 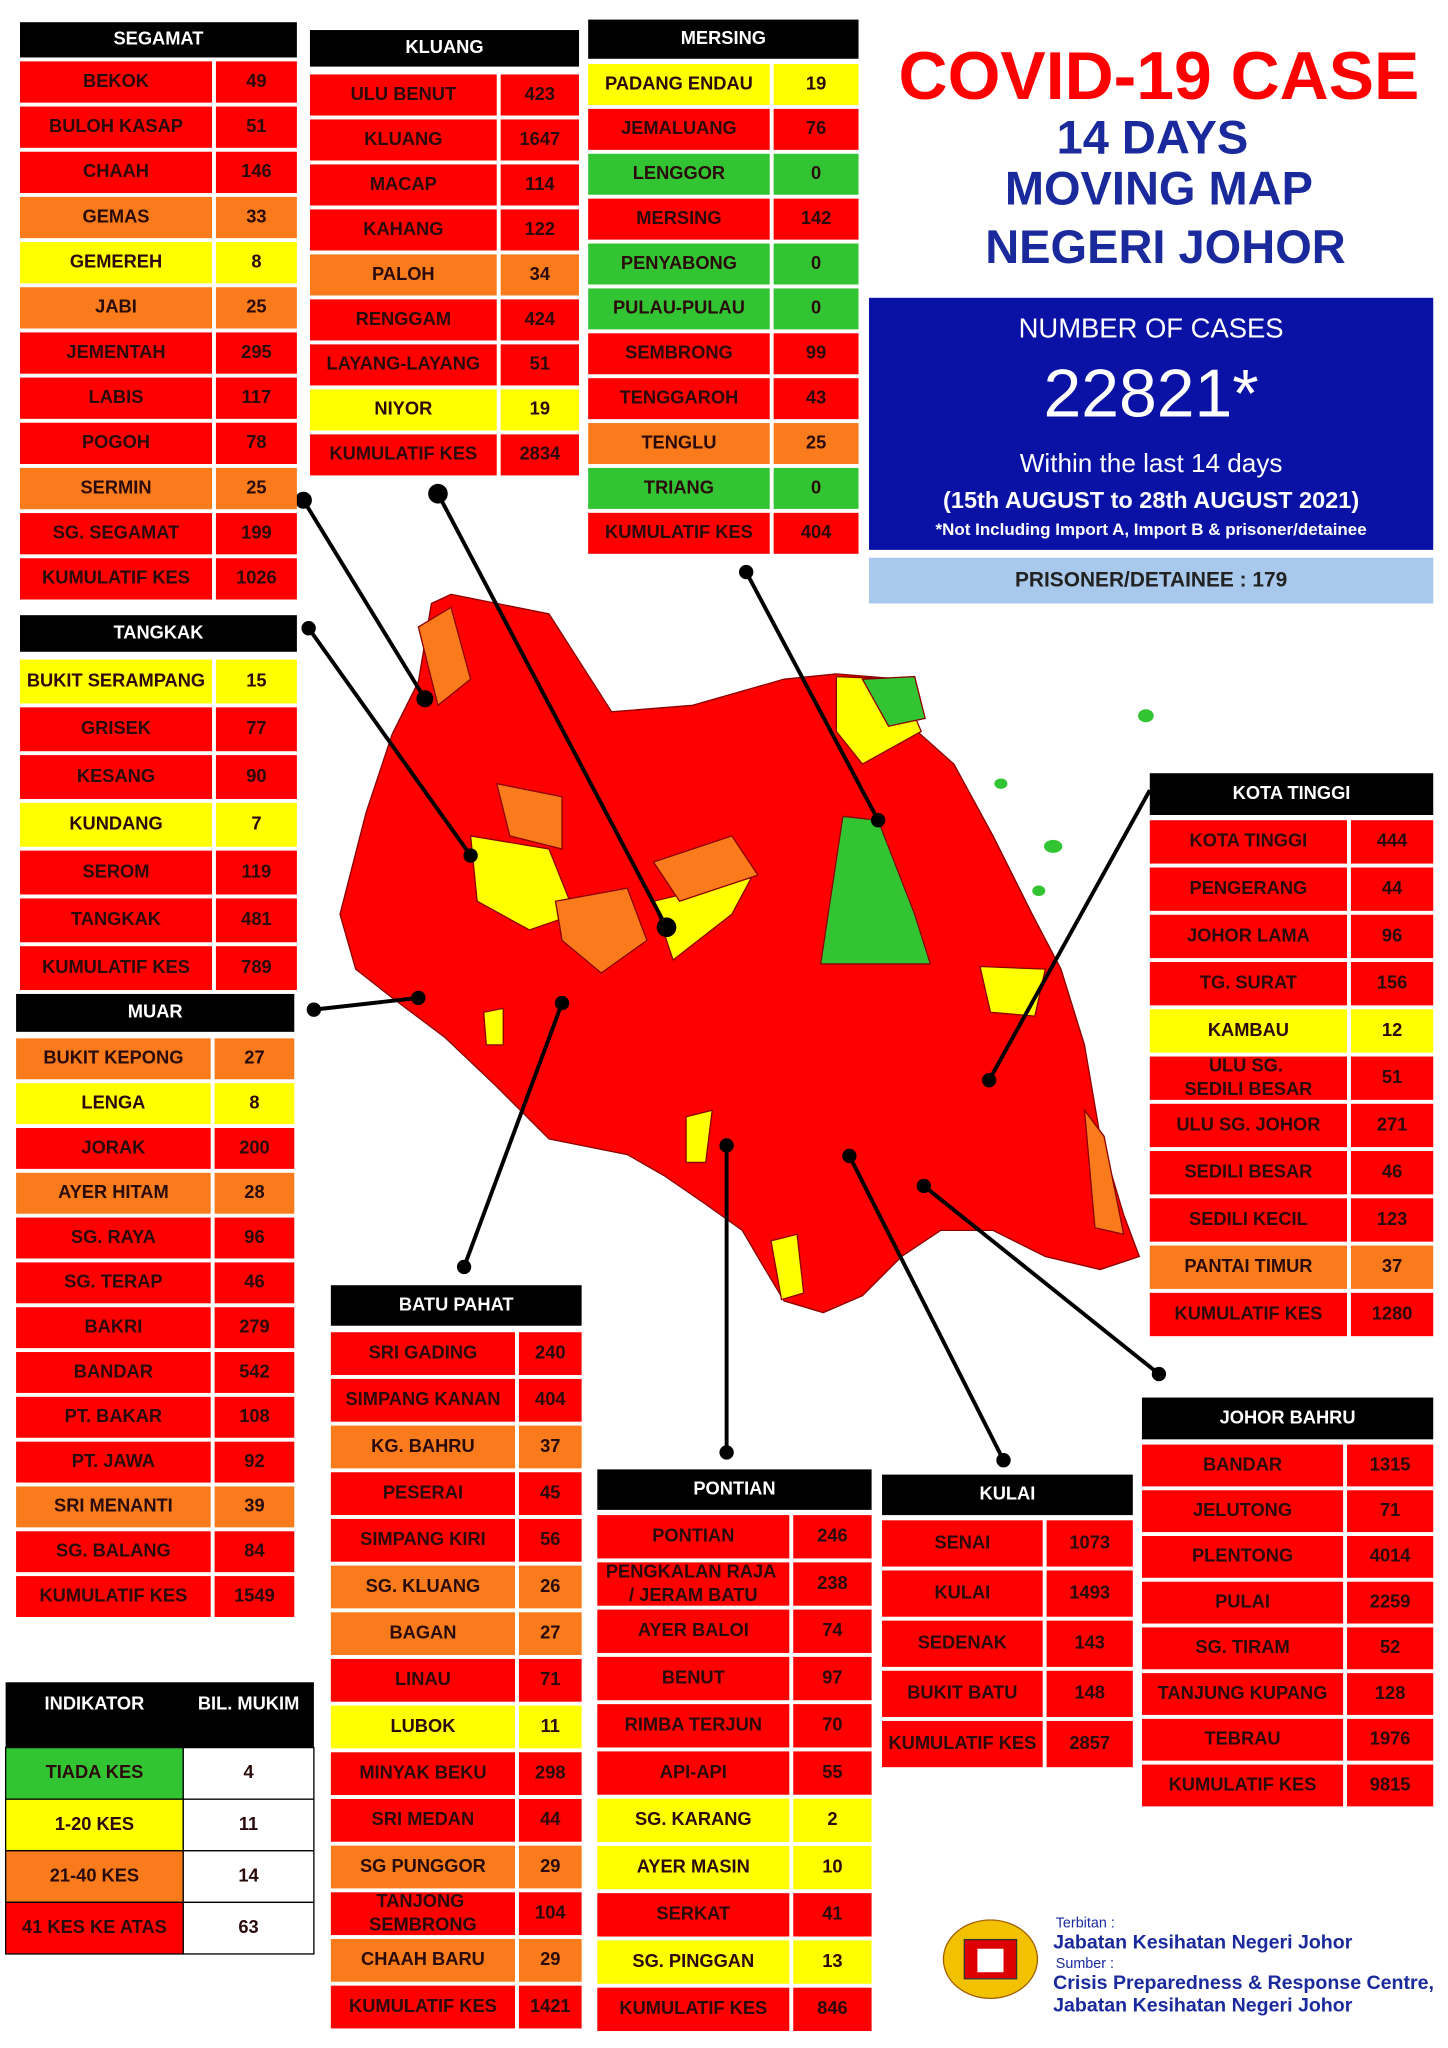 What do you see at coordinates (256, 679) in the screenshot?
I see `case-count: 15` at bounding box center [256, 679].